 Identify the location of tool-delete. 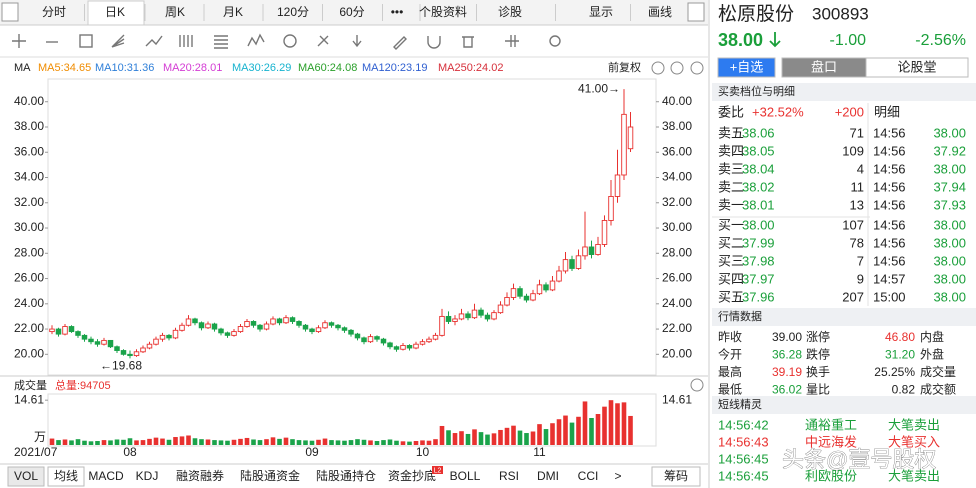
(468, 42).